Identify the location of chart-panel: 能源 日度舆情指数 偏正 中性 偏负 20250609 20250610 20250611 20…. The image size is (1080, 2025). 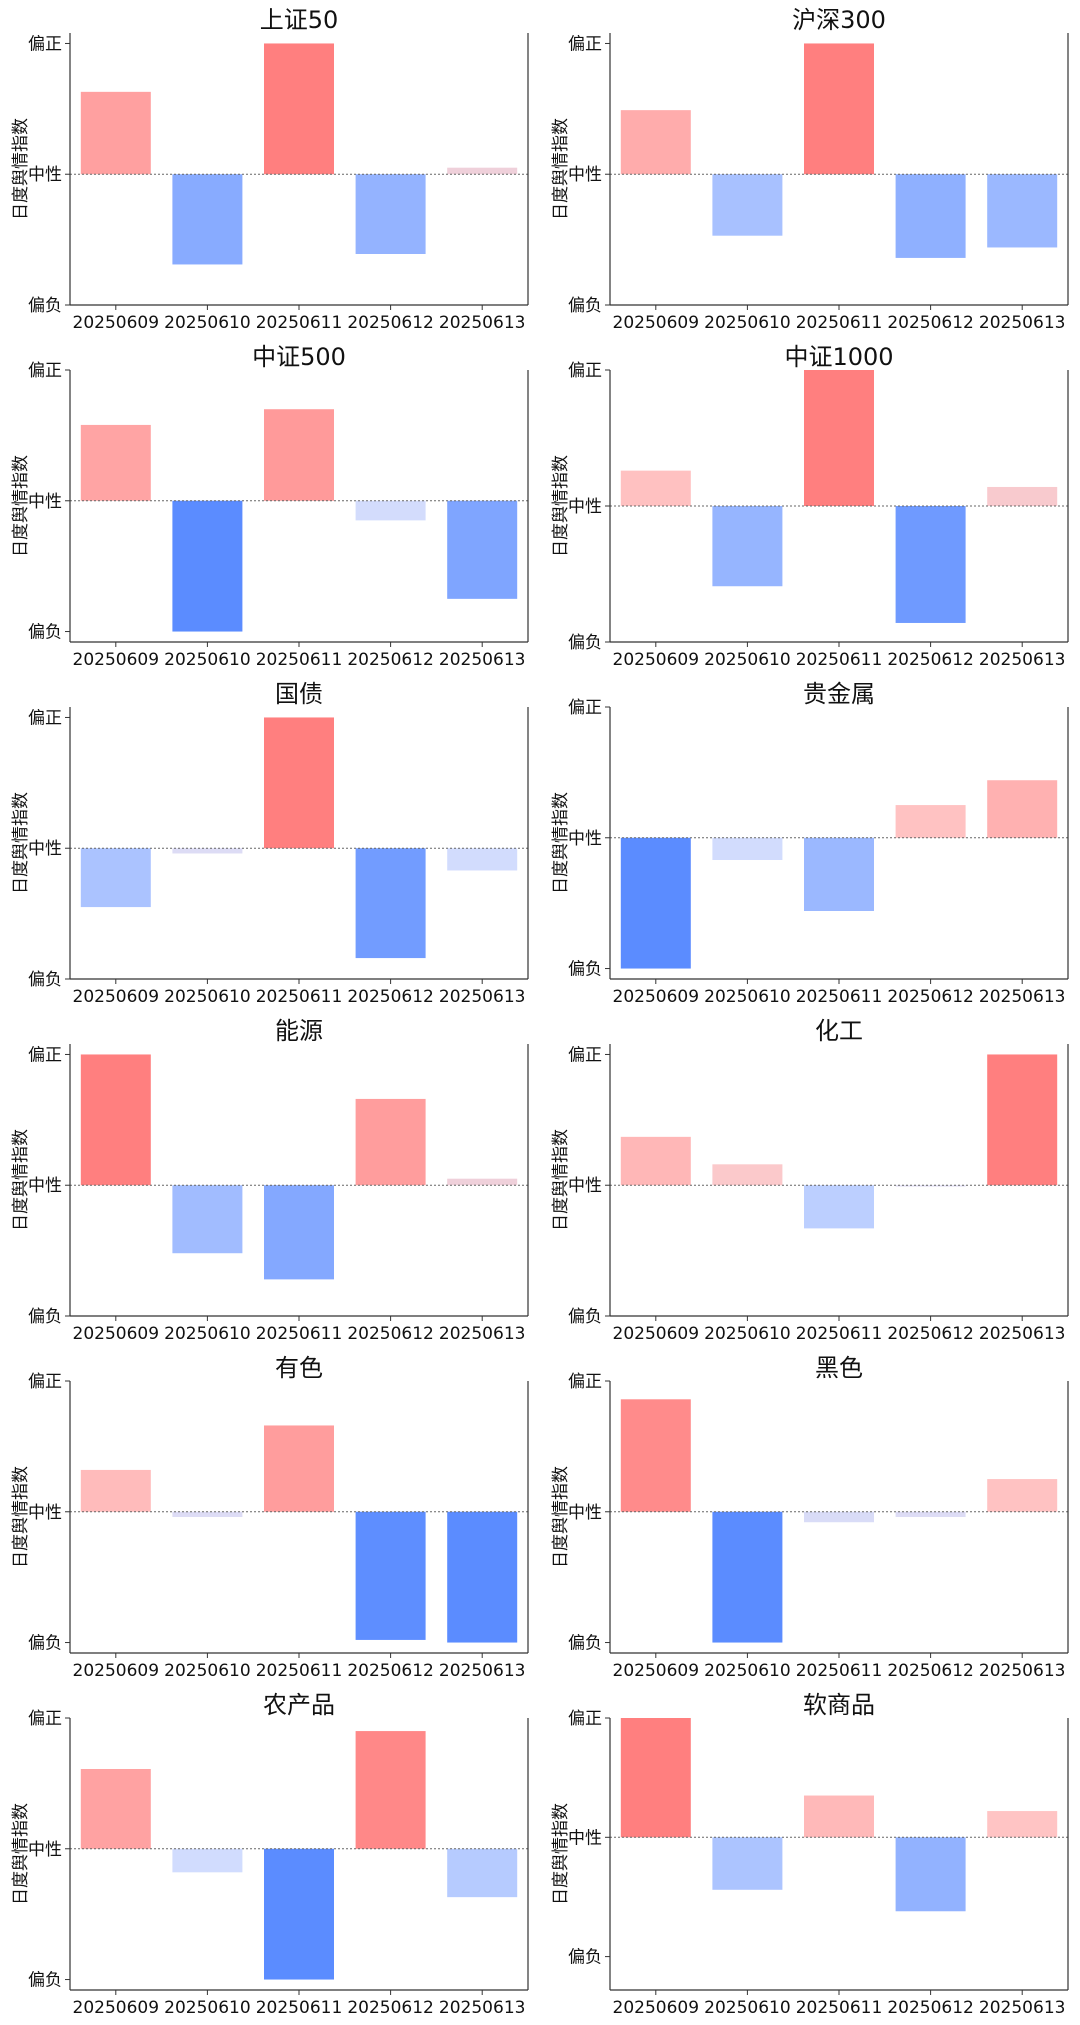
(270, 1179).